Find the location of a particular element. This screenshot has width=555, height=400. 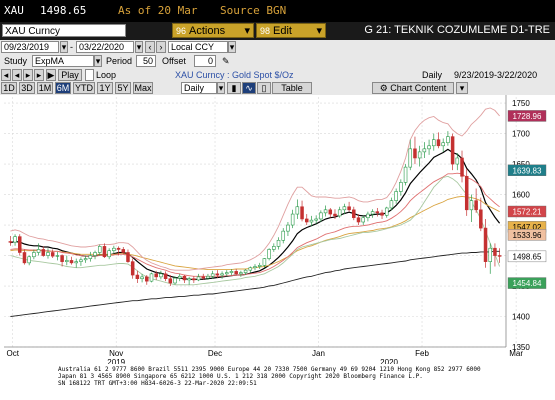

price-tag-text: 1728.96 is located at coordinates (527, 116).